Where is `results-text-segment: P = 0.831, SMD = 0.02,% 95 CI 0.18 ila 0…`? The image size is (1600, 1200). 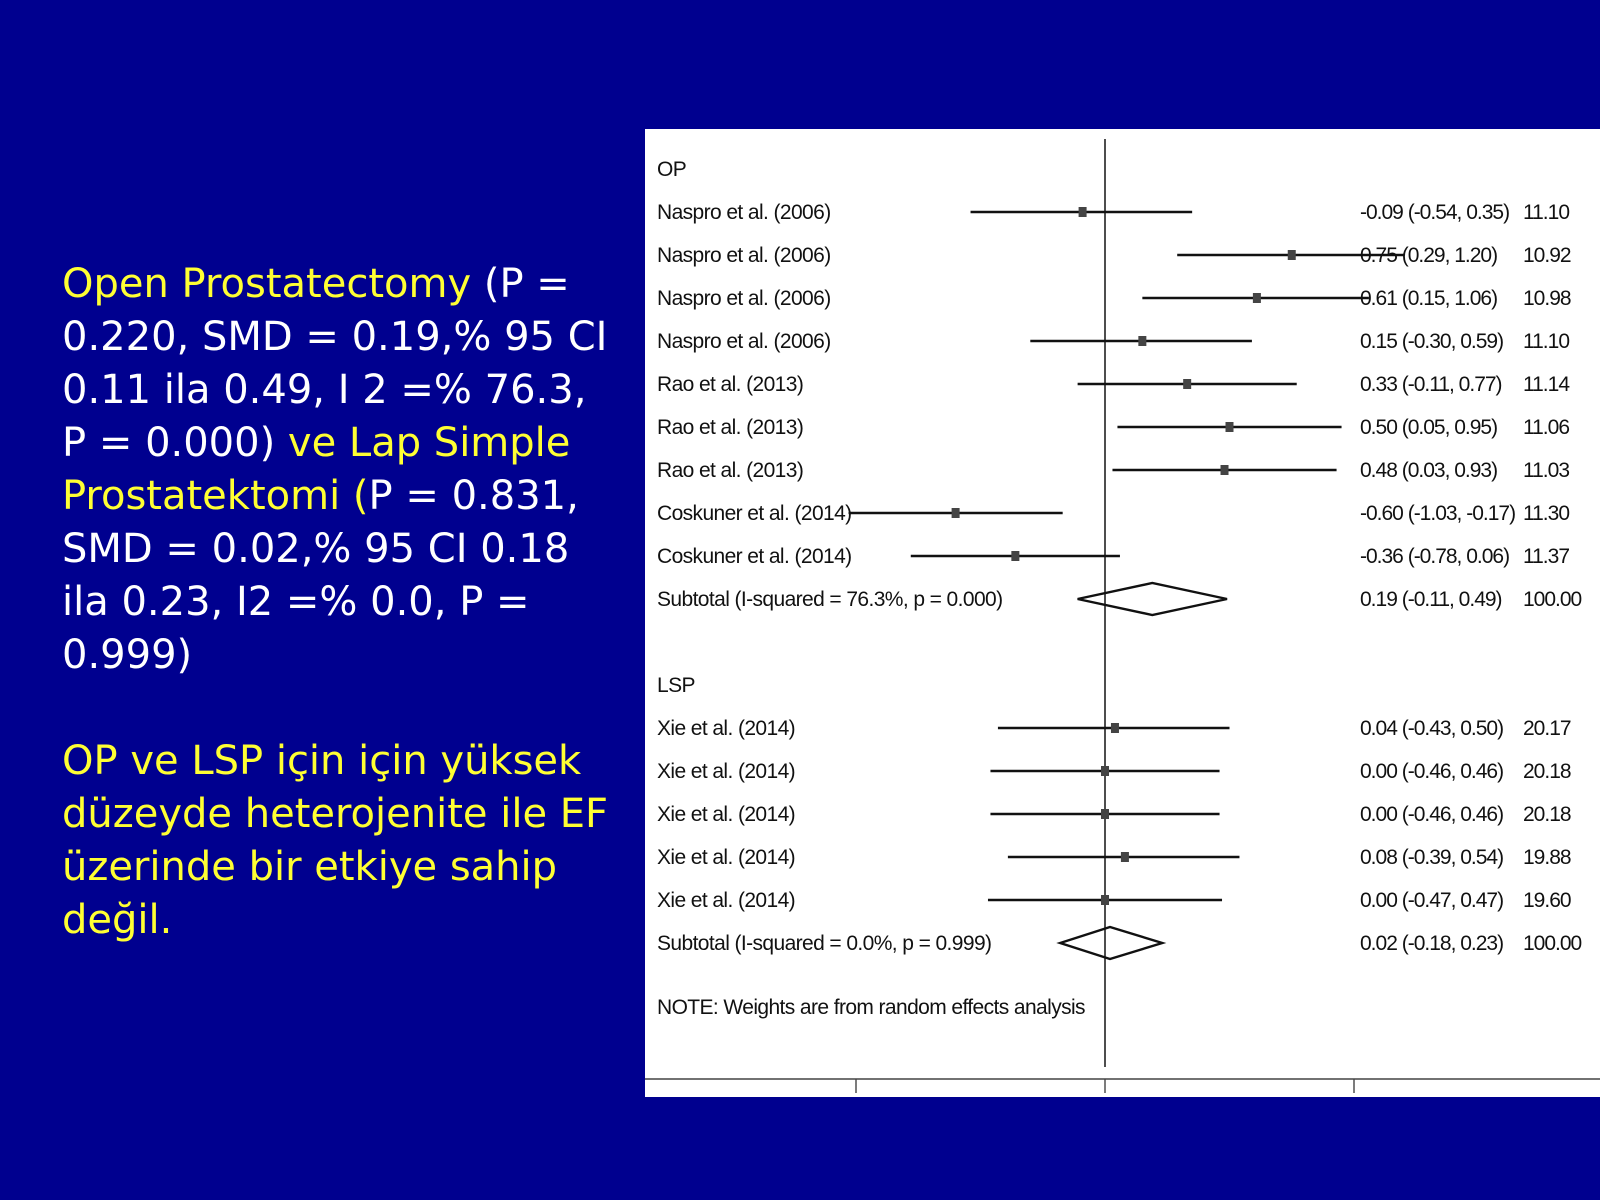
results-text-segment: P = 0.831, SMD = 0.02,% 95 CI 0.18 ila 0… is located at coordinates (320, 575).